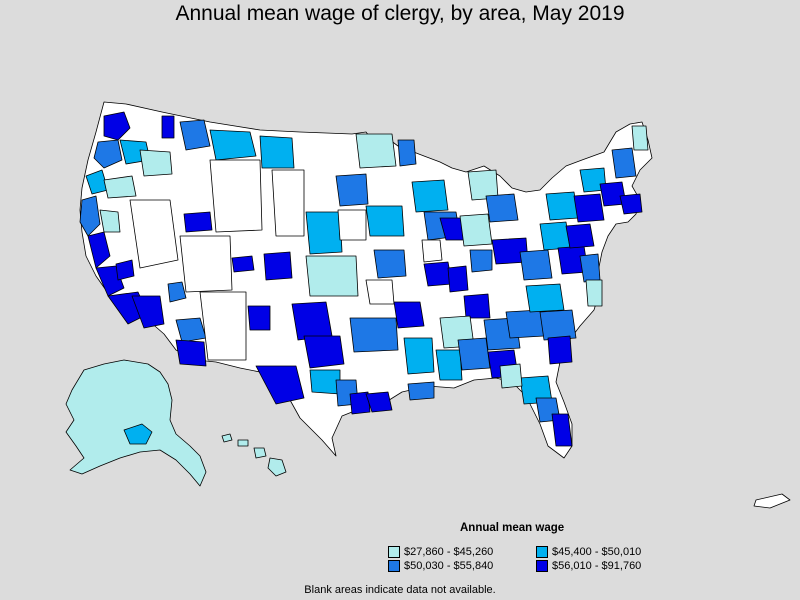 This screenshot has height=600, width=800. Describe the element at coordinates (394, 566) in the screenshot. I see `legend-swatch-mid-high` at that location.